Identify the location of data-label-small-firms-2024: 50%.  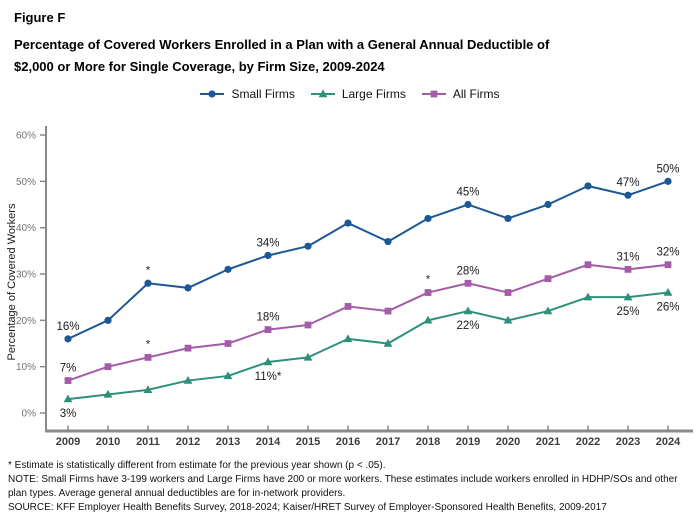
(667, 169).